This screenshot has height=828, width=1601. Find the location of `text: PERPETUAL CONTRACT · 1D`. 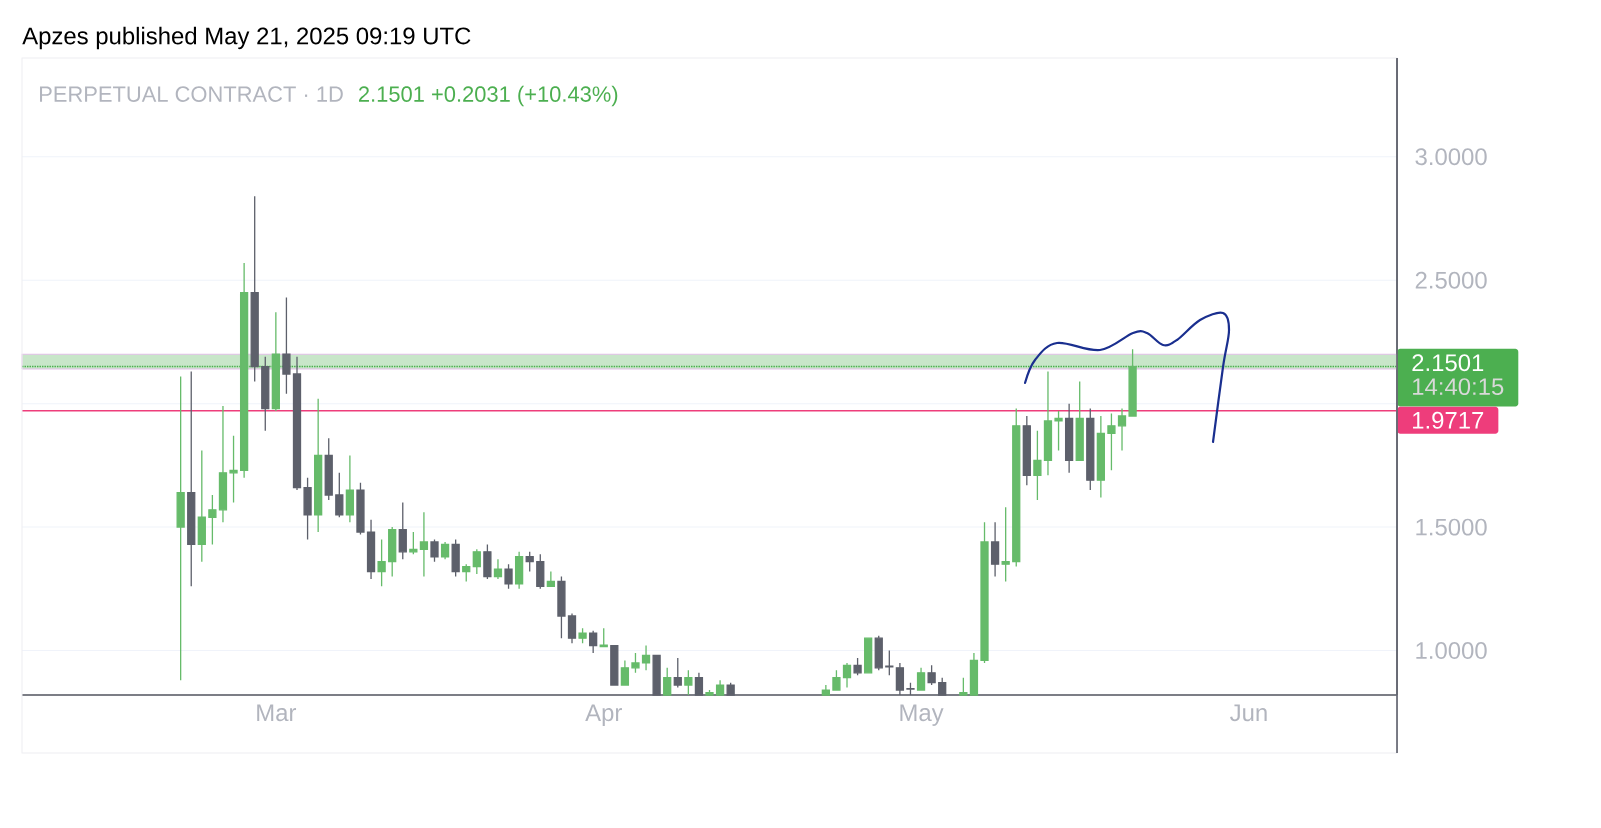

text: PERPETUAL CONTRACT · 1D is located at coordinates (191, 94).